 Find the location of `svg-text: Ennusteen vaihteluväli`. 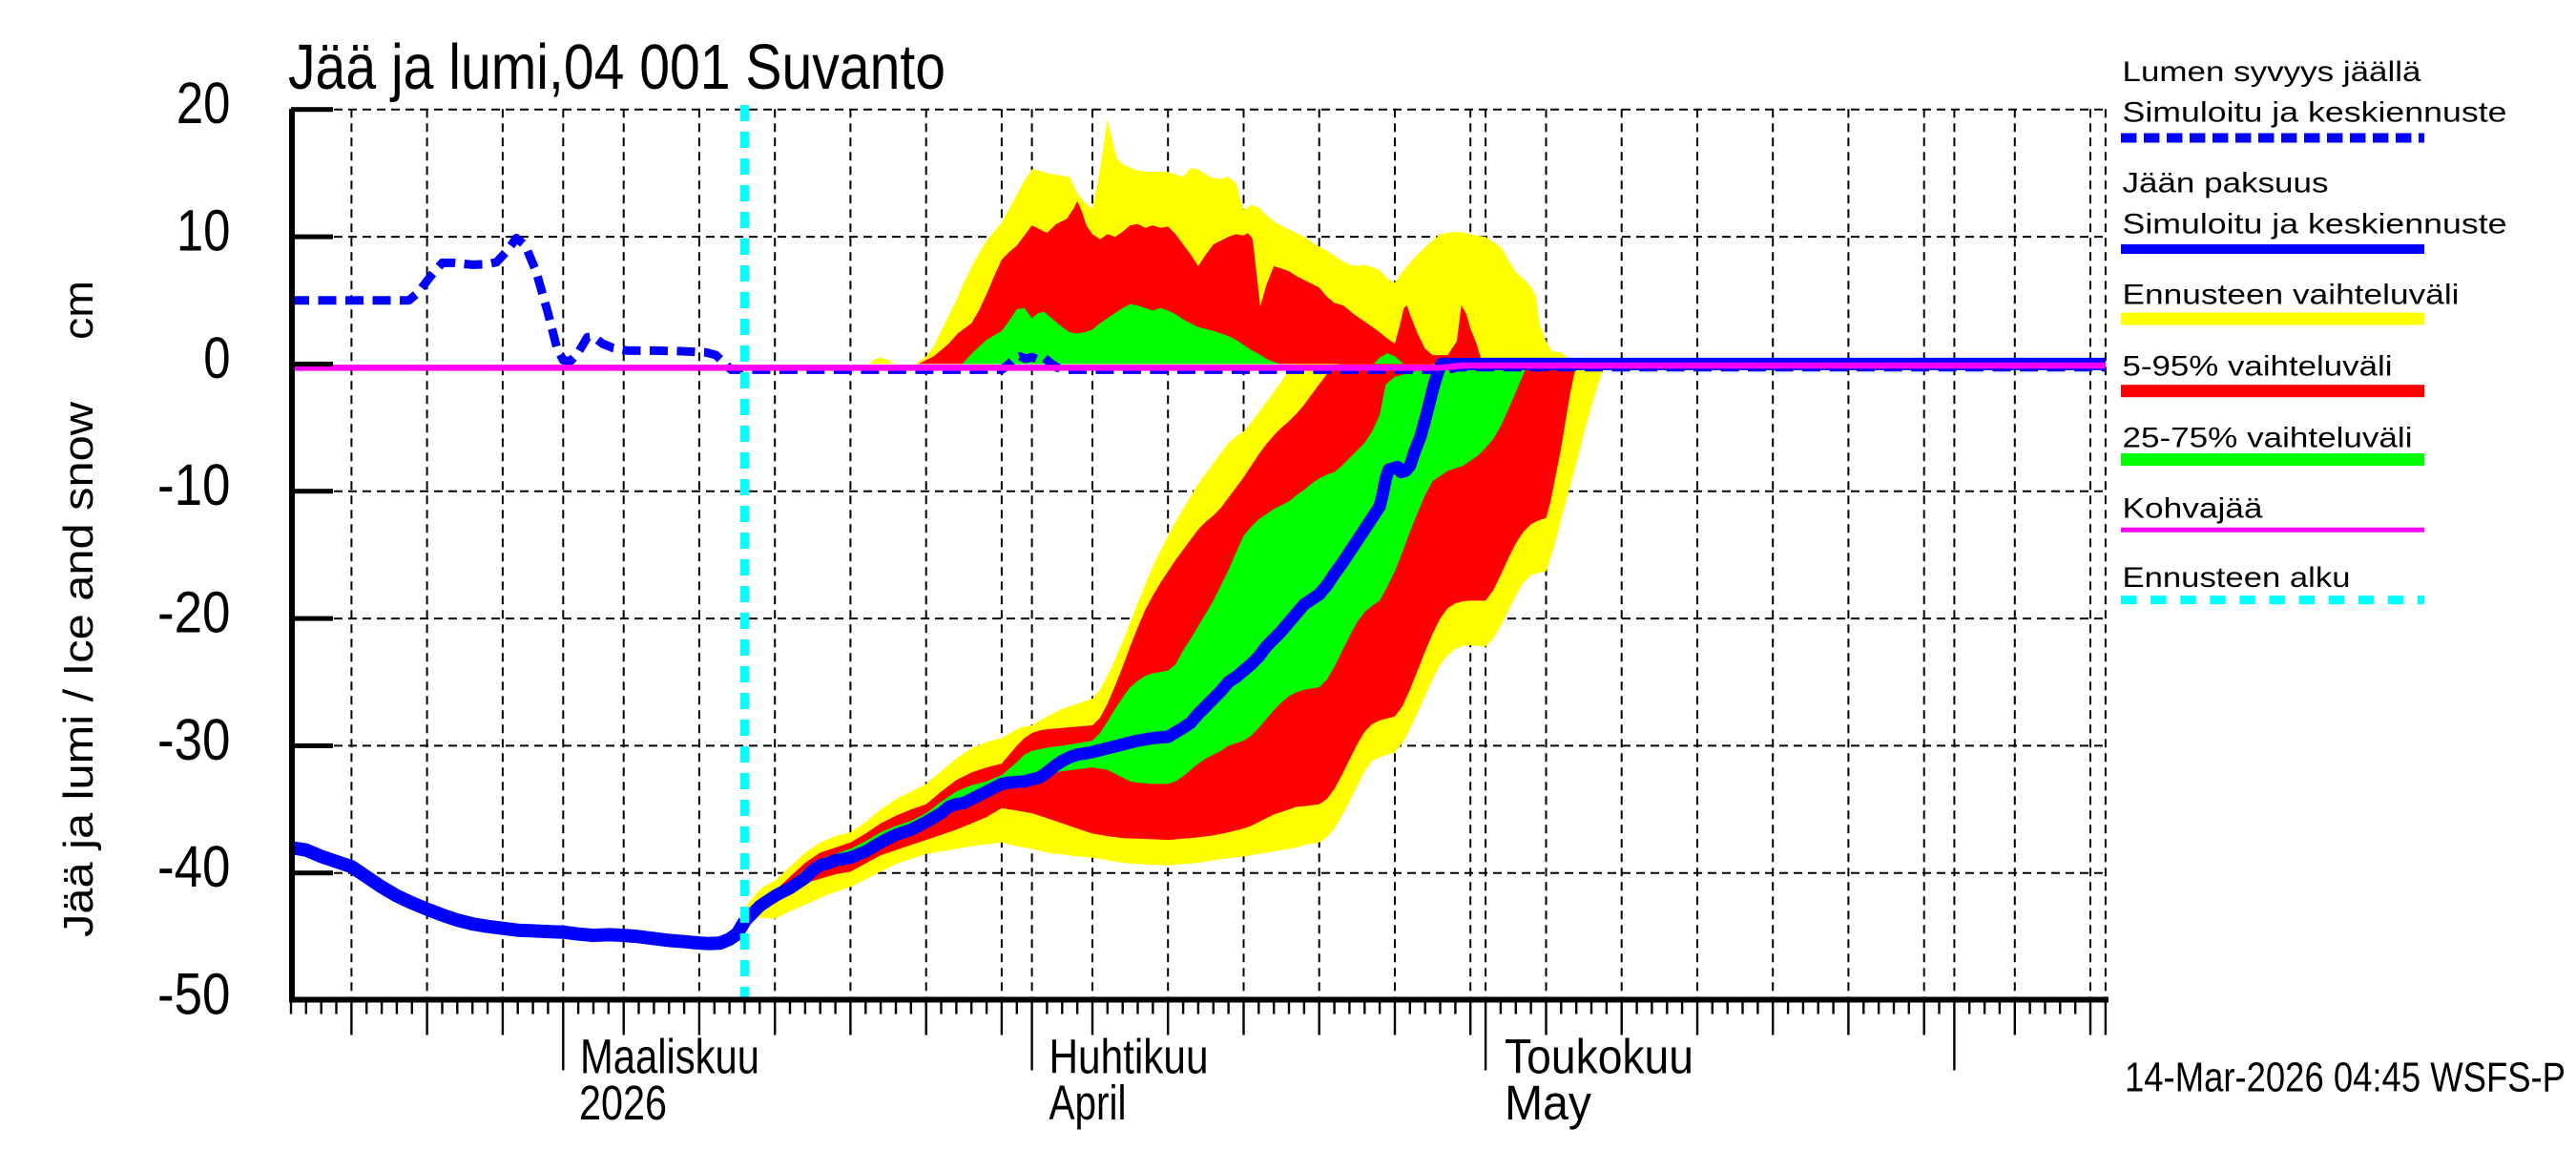

svg-text: Ennusteen vaihteluväli is located at coordinates (2291, 294).